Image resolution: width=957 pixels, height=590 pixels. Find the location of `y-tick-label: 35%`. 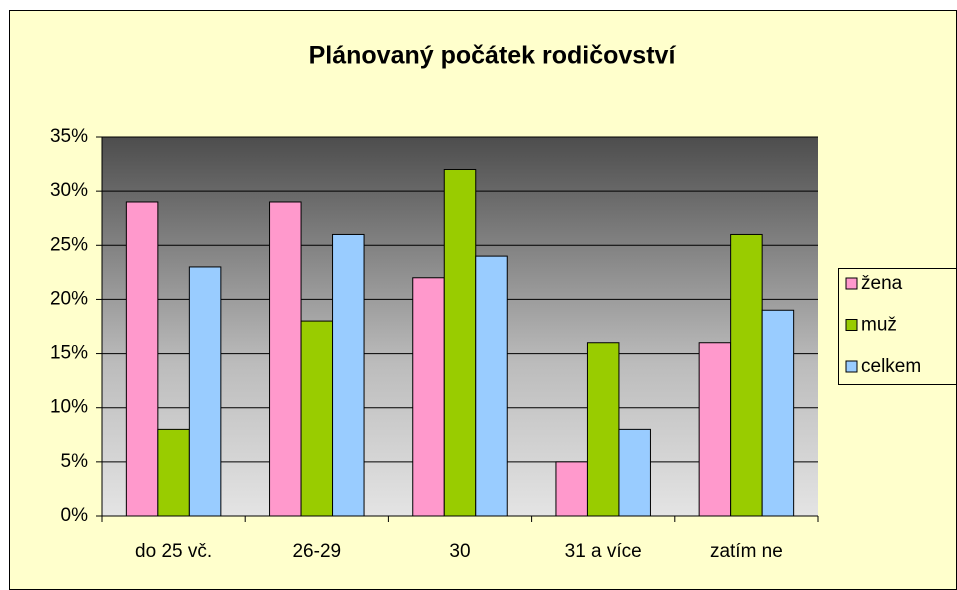

y-tick-label: 35% is located at coordinates (69, 136).